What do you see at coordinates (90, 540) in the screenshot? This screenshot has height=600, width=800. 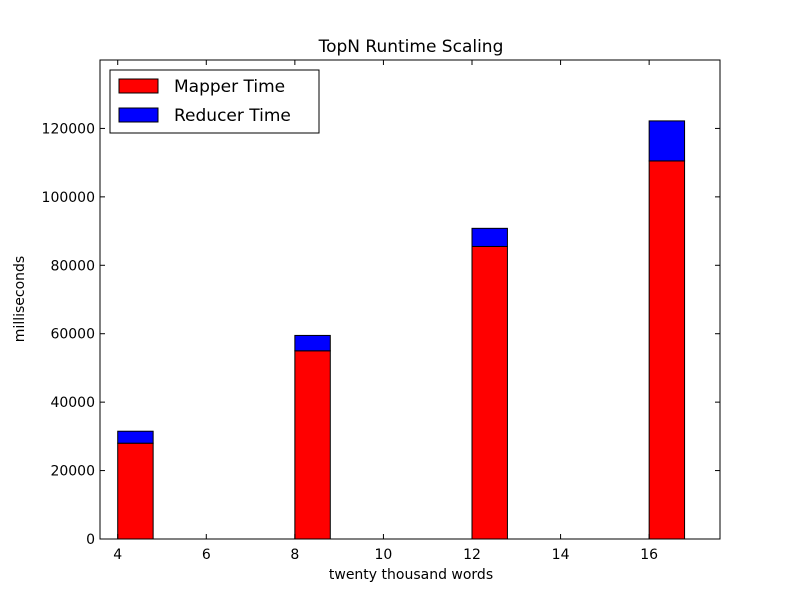 I see `y-tick-label: 0` at bounding box center [90, 540].